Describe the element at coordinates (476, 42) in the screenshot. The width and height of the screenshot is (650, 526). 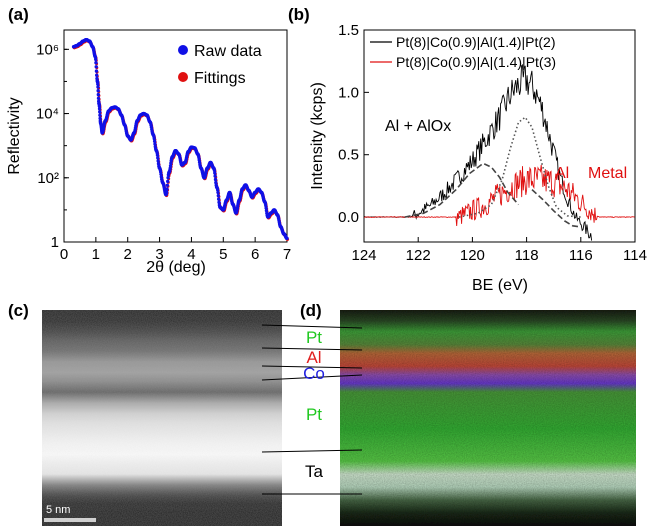
I see `legend-label-black: Pt(8)|Co(0.9)|Al(1.4)|Pt(2)` at that location.